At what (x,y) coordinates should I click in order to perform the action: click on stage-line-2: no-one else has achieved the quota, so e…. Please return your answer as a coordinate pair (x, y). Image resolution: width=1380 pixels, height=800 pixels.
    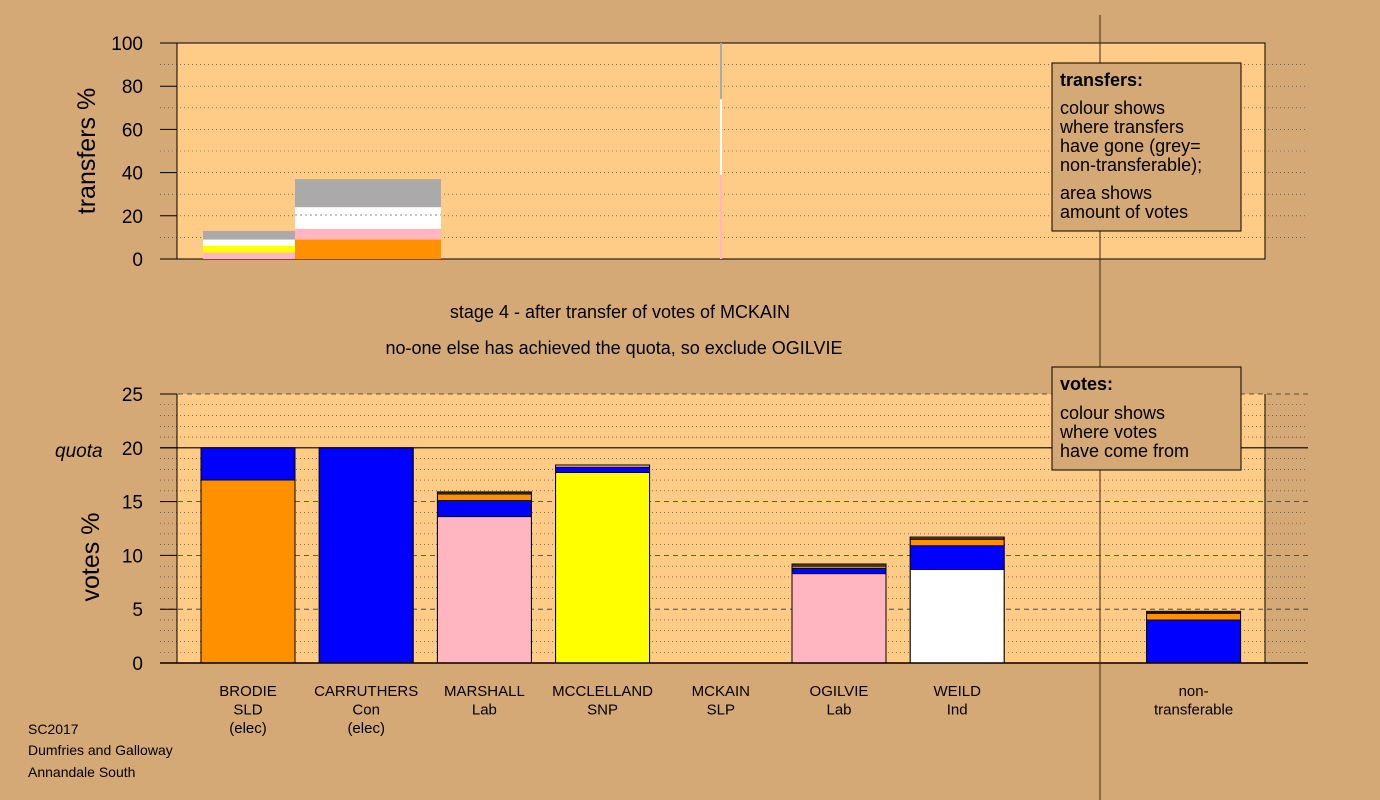
    Looking at the image, I should click on (614, 348).